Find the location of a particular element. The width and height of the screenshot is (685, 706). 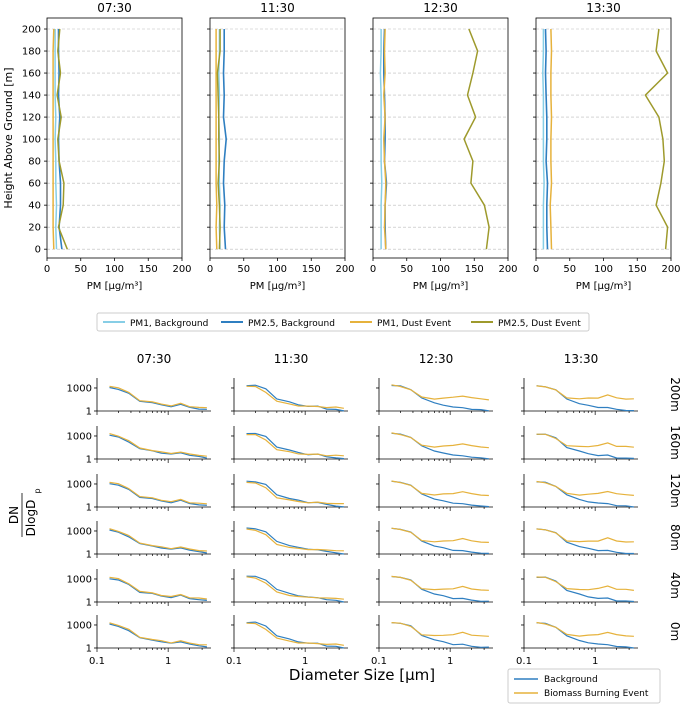

row-label: 0m is located at coordinates (675, 631).